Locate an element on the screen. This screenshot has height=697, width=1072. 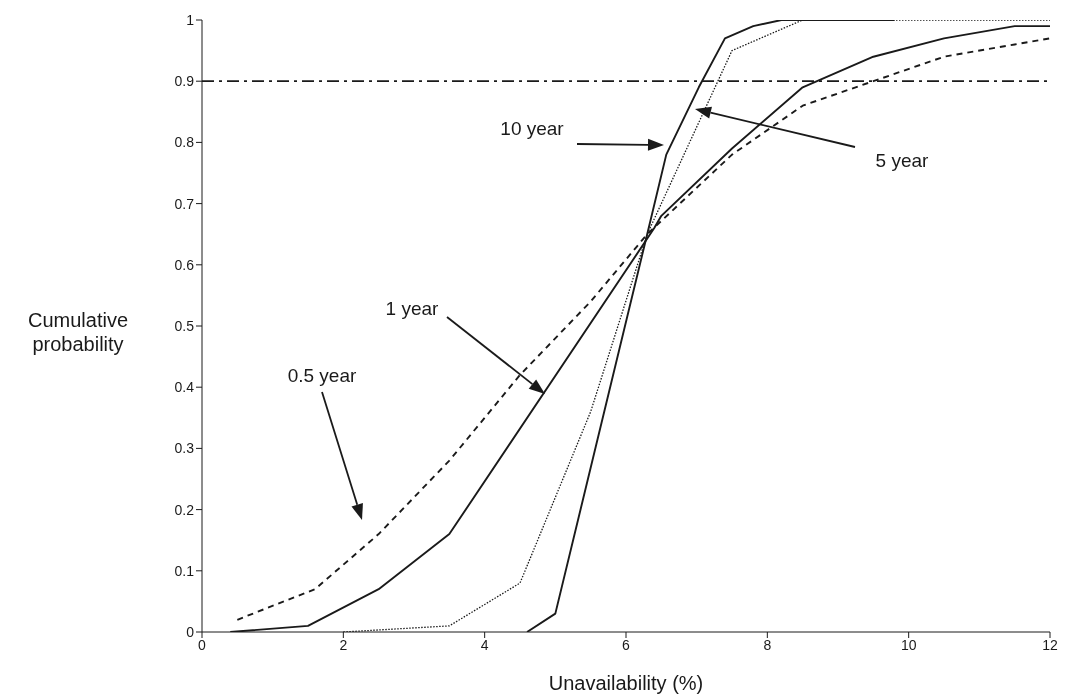
x-tick-label: 0 is located at coordinates (202, 644).